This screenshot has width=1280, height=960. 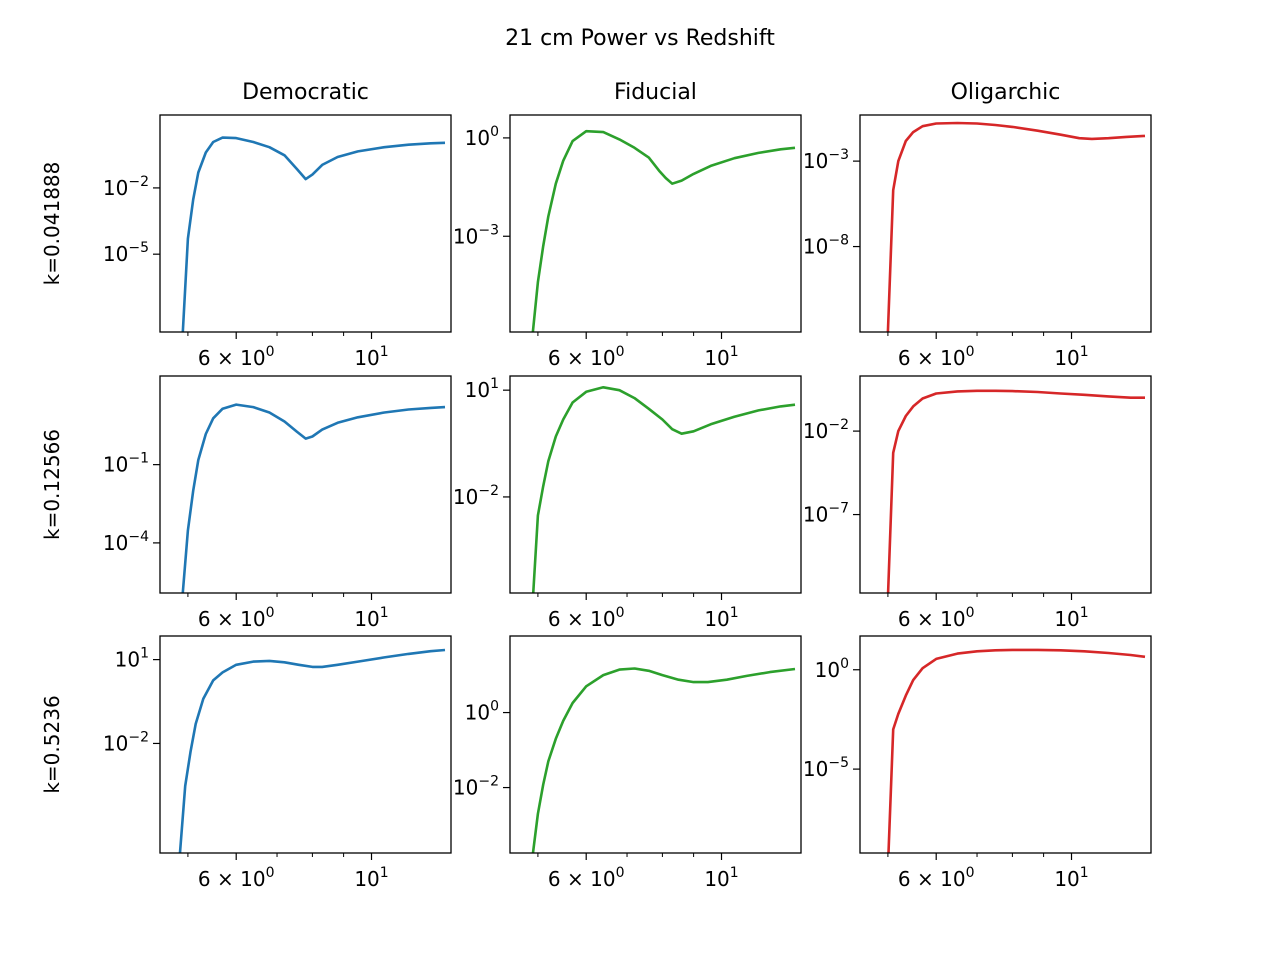 I want to click on chart-panel: 6 × 100 101 10⁻³ 10⁻⁸, so click(x=977, y=242).